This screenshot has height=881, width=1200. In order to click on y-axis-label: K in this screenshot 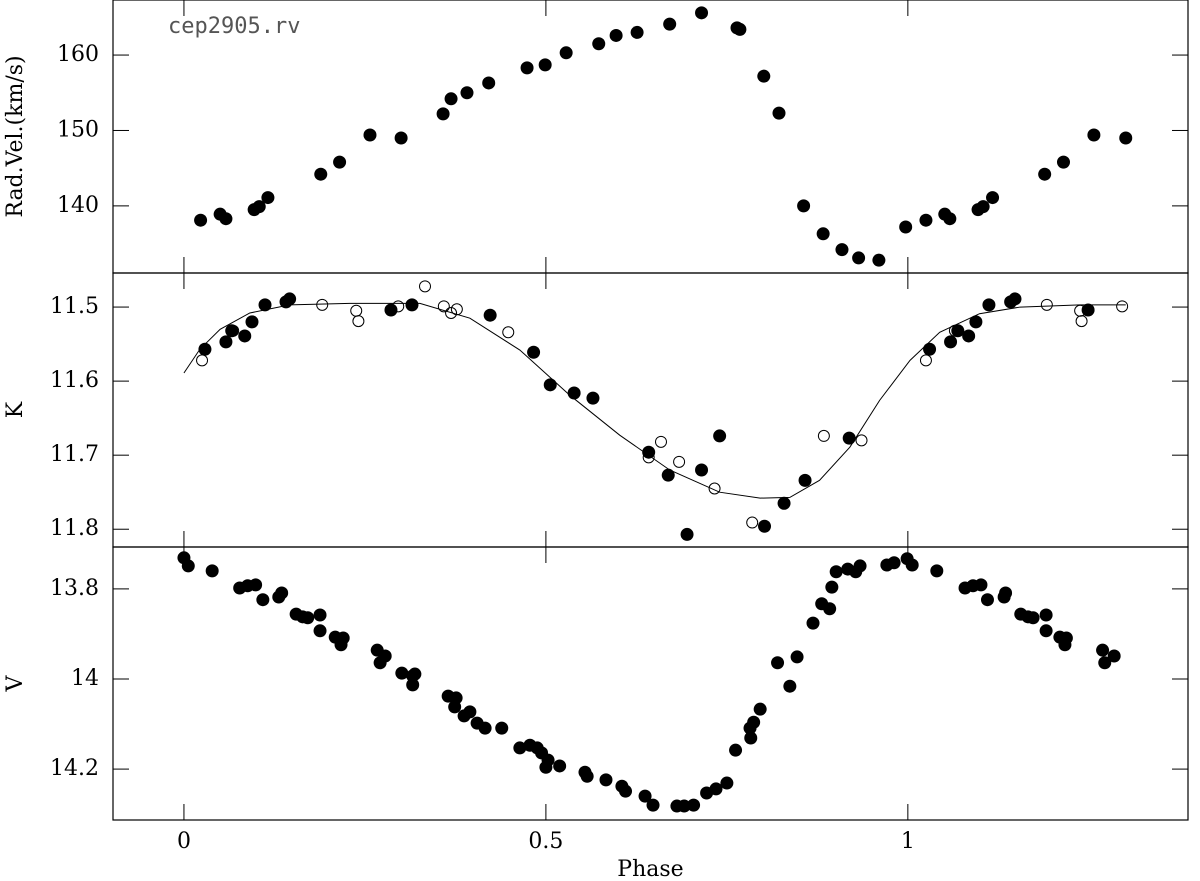, I will do `click(15, 409)`.